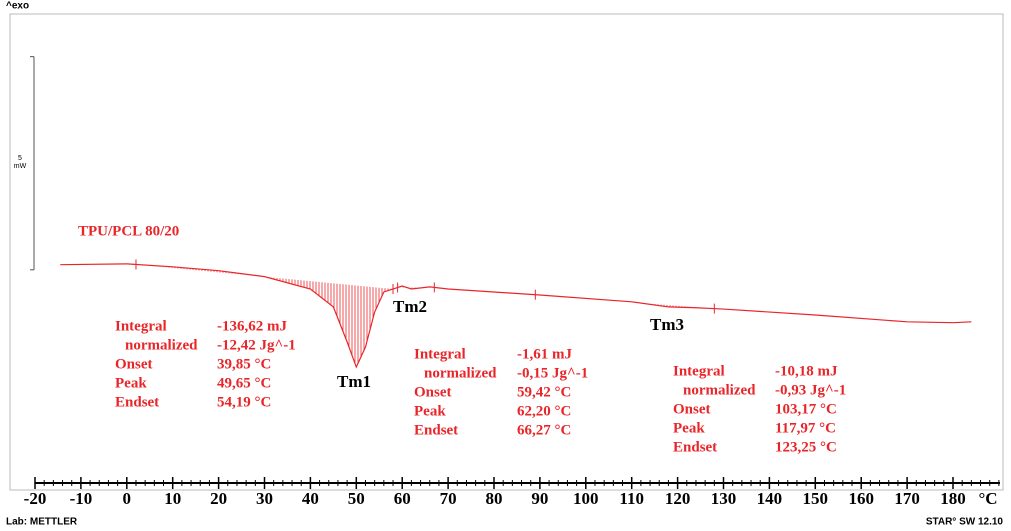 Image resolution: width=1011 pixels, height=531 pixels. I want to click on x-tick-label: 150, so click(816, 498).